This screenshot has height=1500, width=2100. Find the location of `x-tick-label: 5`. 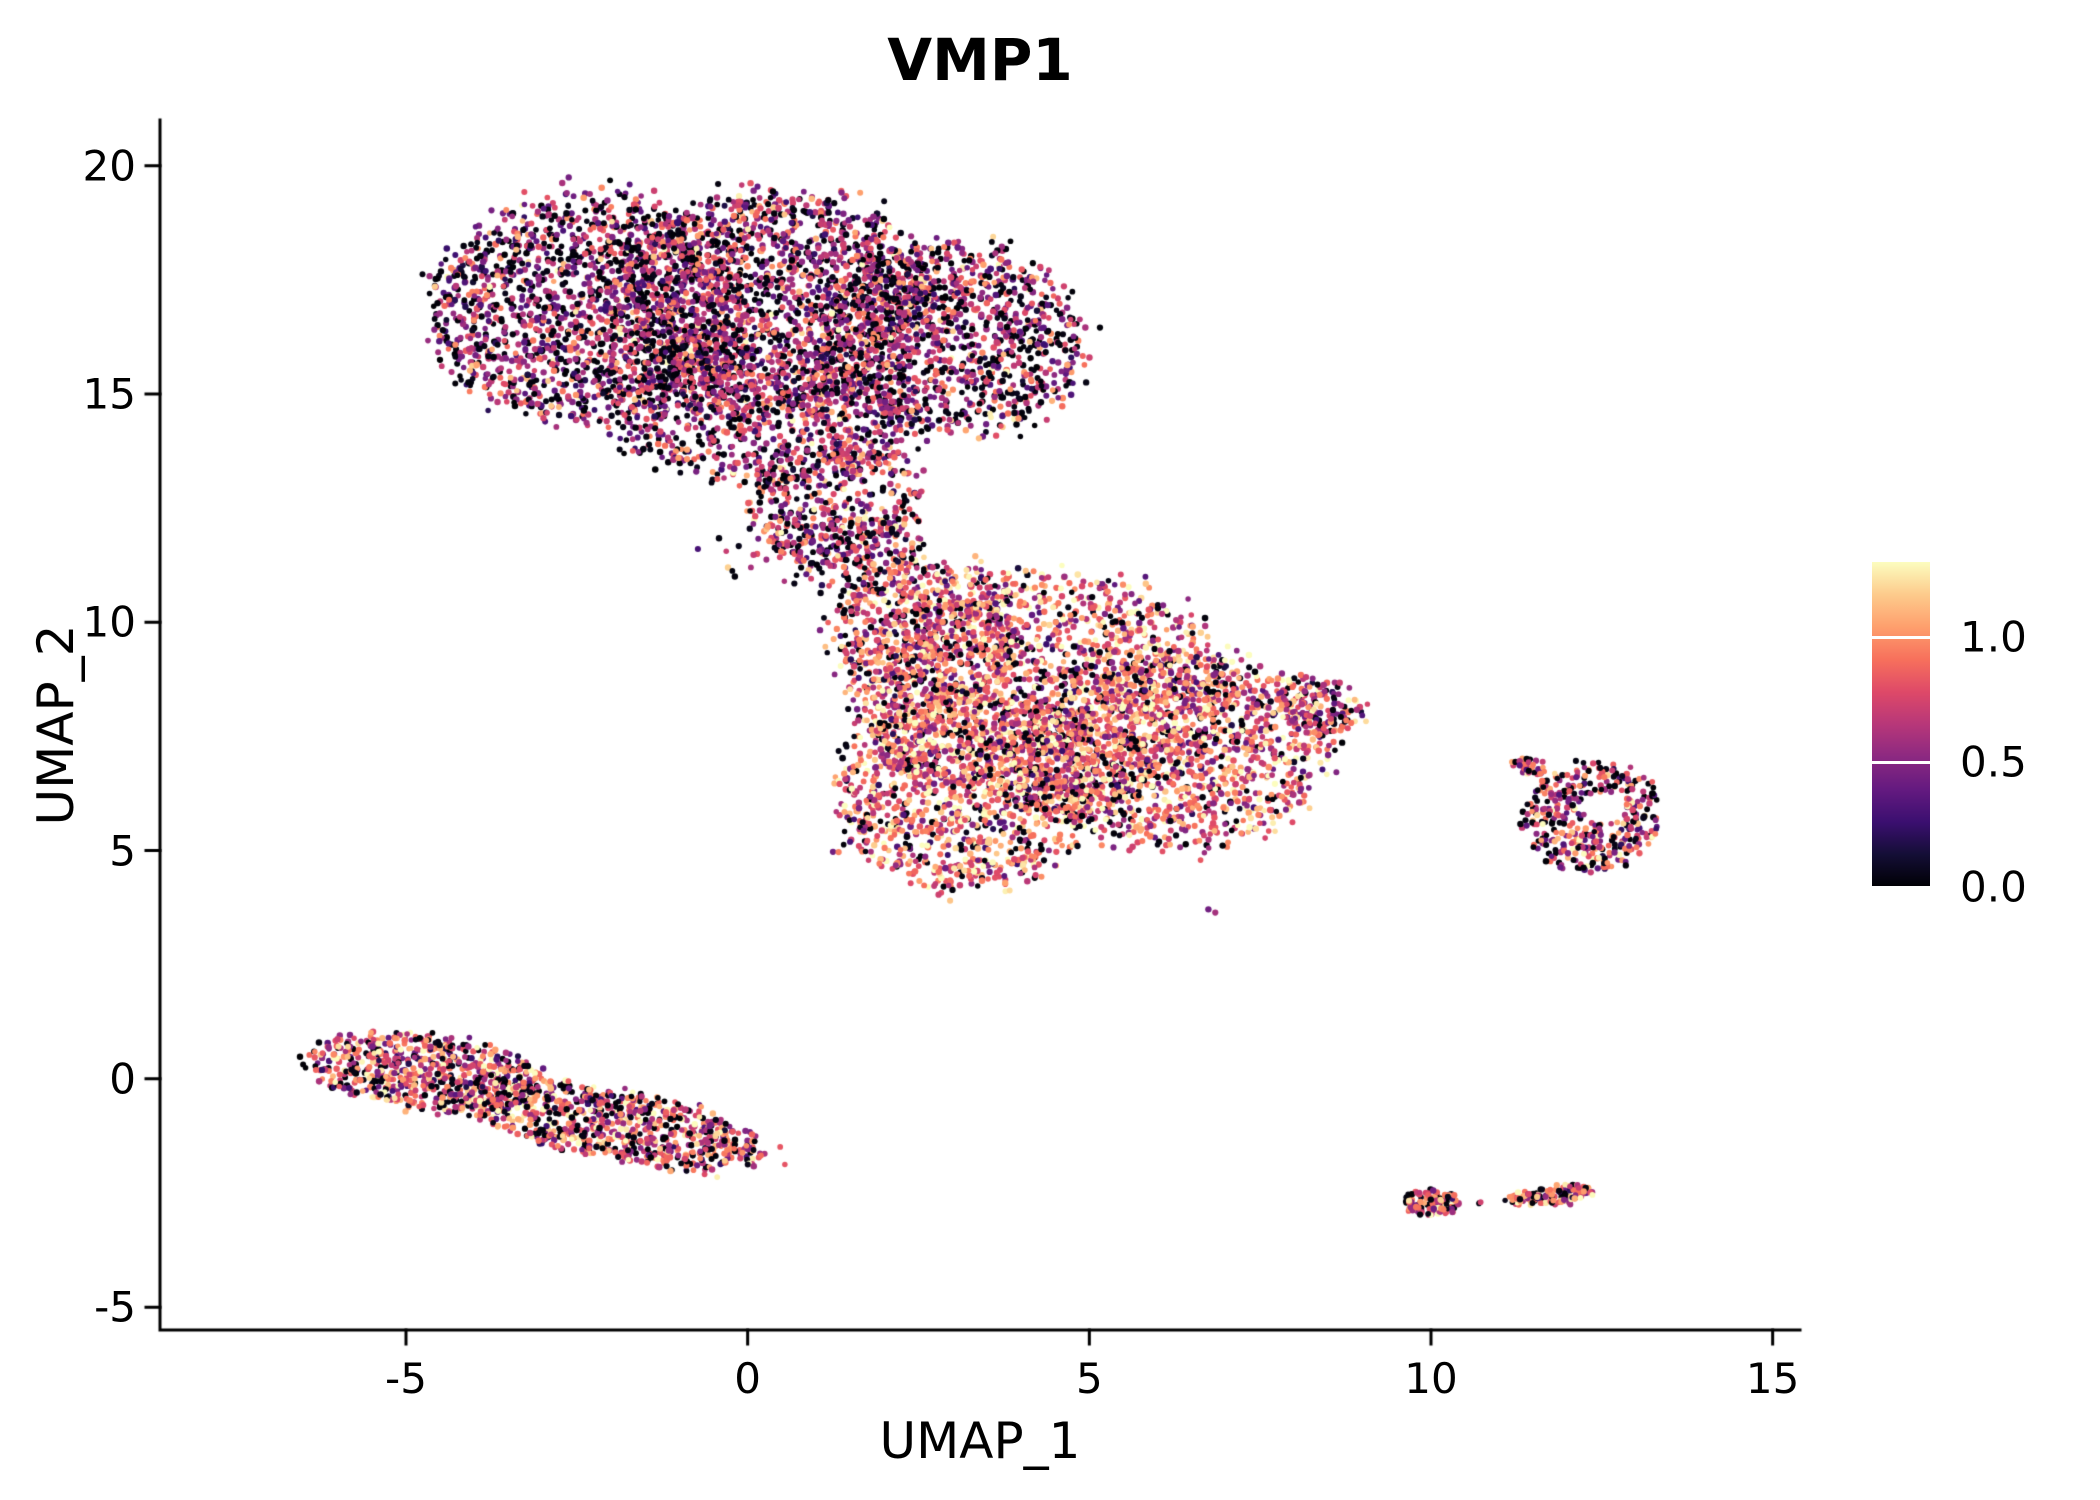

x-tick-label: 5 is located at coordinates (1089, 1378).